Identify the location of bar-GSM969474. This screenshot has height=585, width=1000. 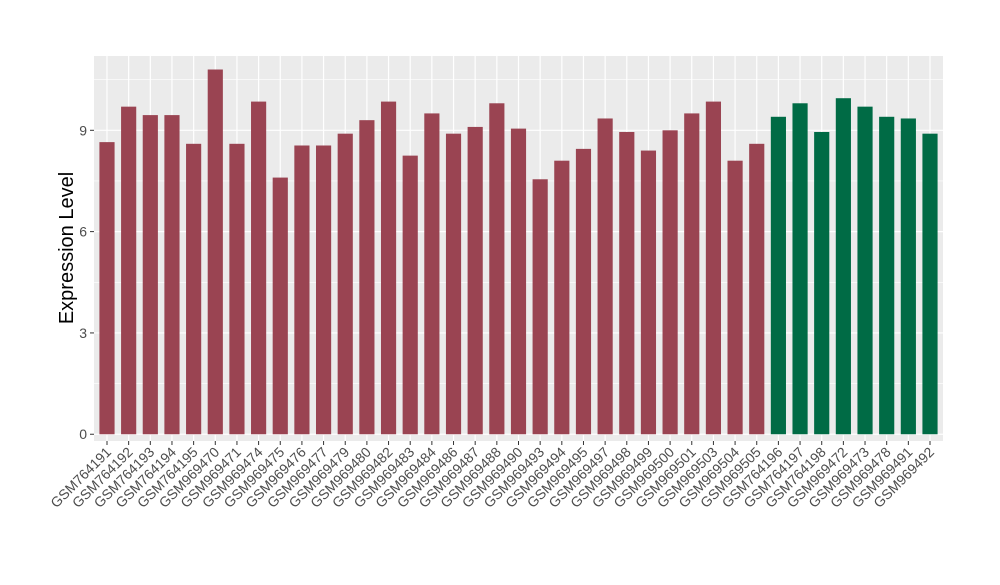
(259, 268).